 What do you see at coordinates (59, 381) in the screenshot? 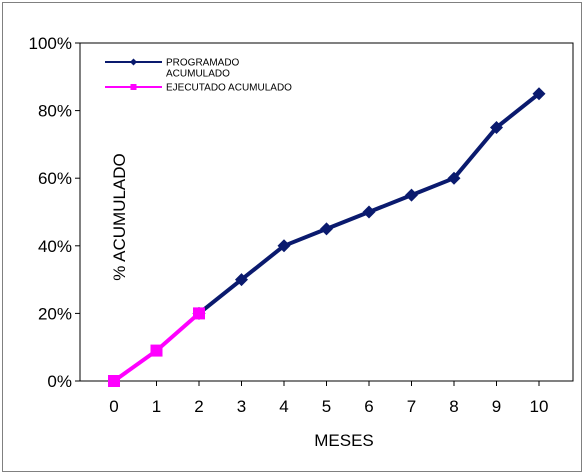
I see `y-tick-label: 0%` at bounding box center [59, 381].